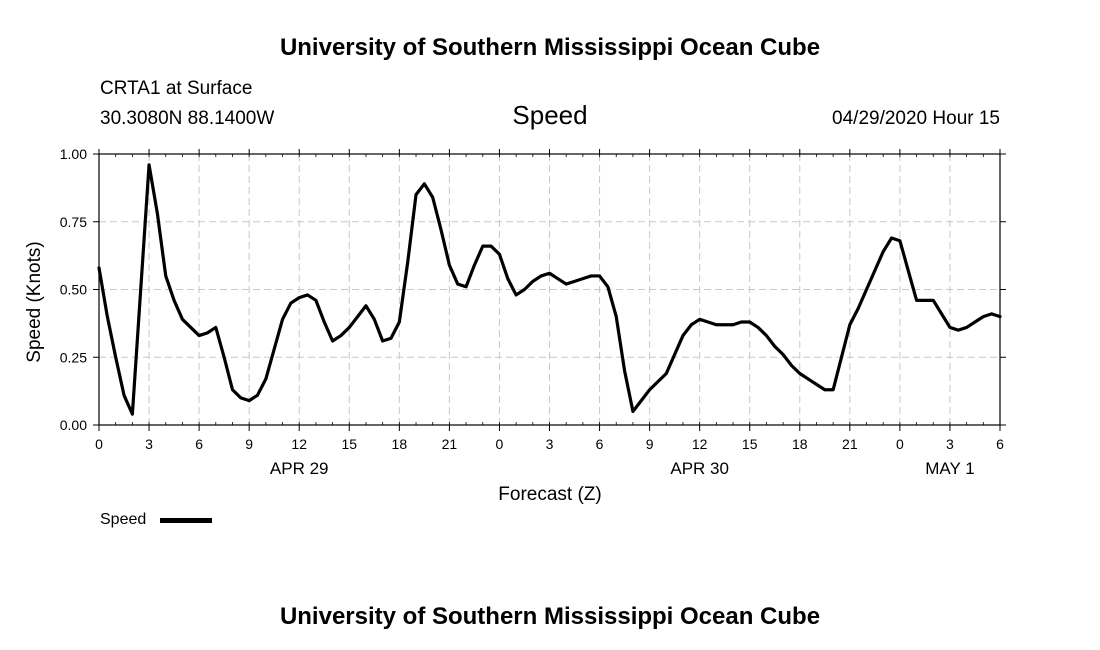 The width and height of the screenshot is (1100, 650). I want to click on y-tick-label: 0.00, so click(73, 425).